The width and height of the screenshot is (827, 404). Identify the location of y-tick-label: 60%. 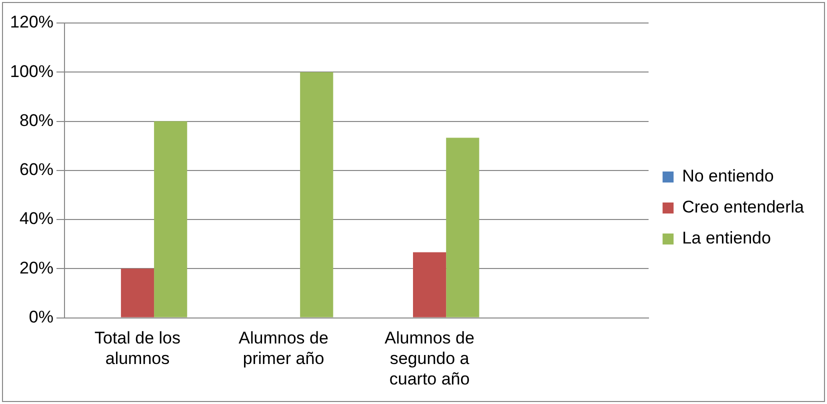
(36, 170).